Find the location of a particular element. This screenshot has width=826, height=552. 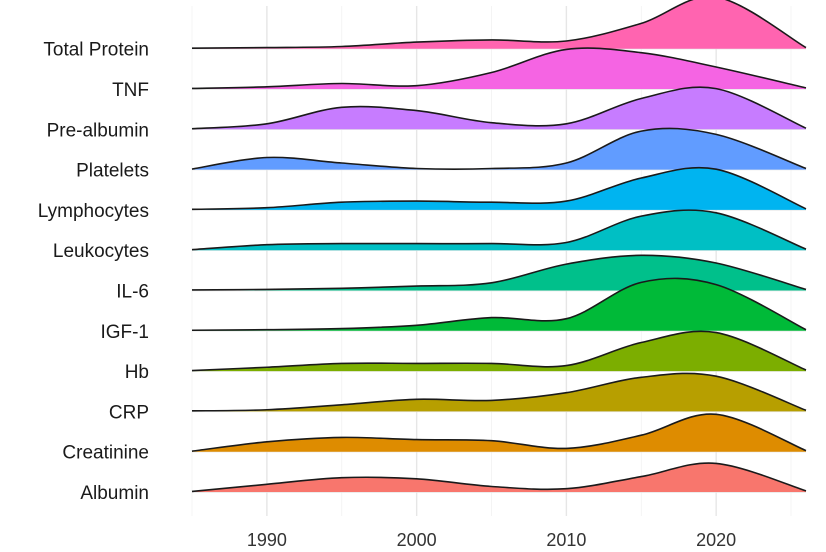

ridge-line-albumin is located at coordinates (499, 477).